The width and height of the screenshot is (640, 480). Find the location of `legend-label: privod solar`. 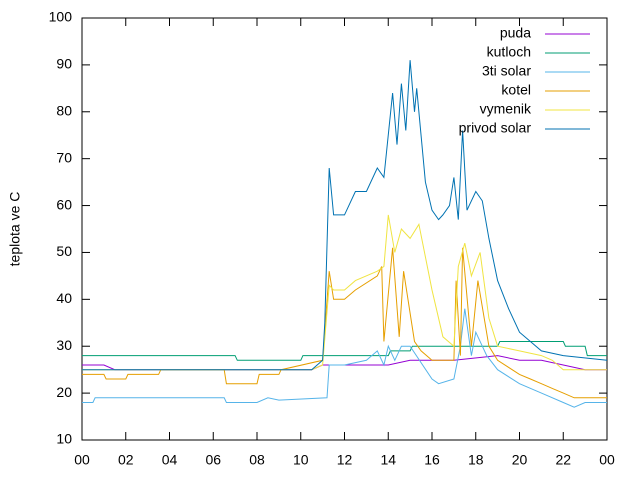

legend-label: privod solar is located at coordinates (495, 128).